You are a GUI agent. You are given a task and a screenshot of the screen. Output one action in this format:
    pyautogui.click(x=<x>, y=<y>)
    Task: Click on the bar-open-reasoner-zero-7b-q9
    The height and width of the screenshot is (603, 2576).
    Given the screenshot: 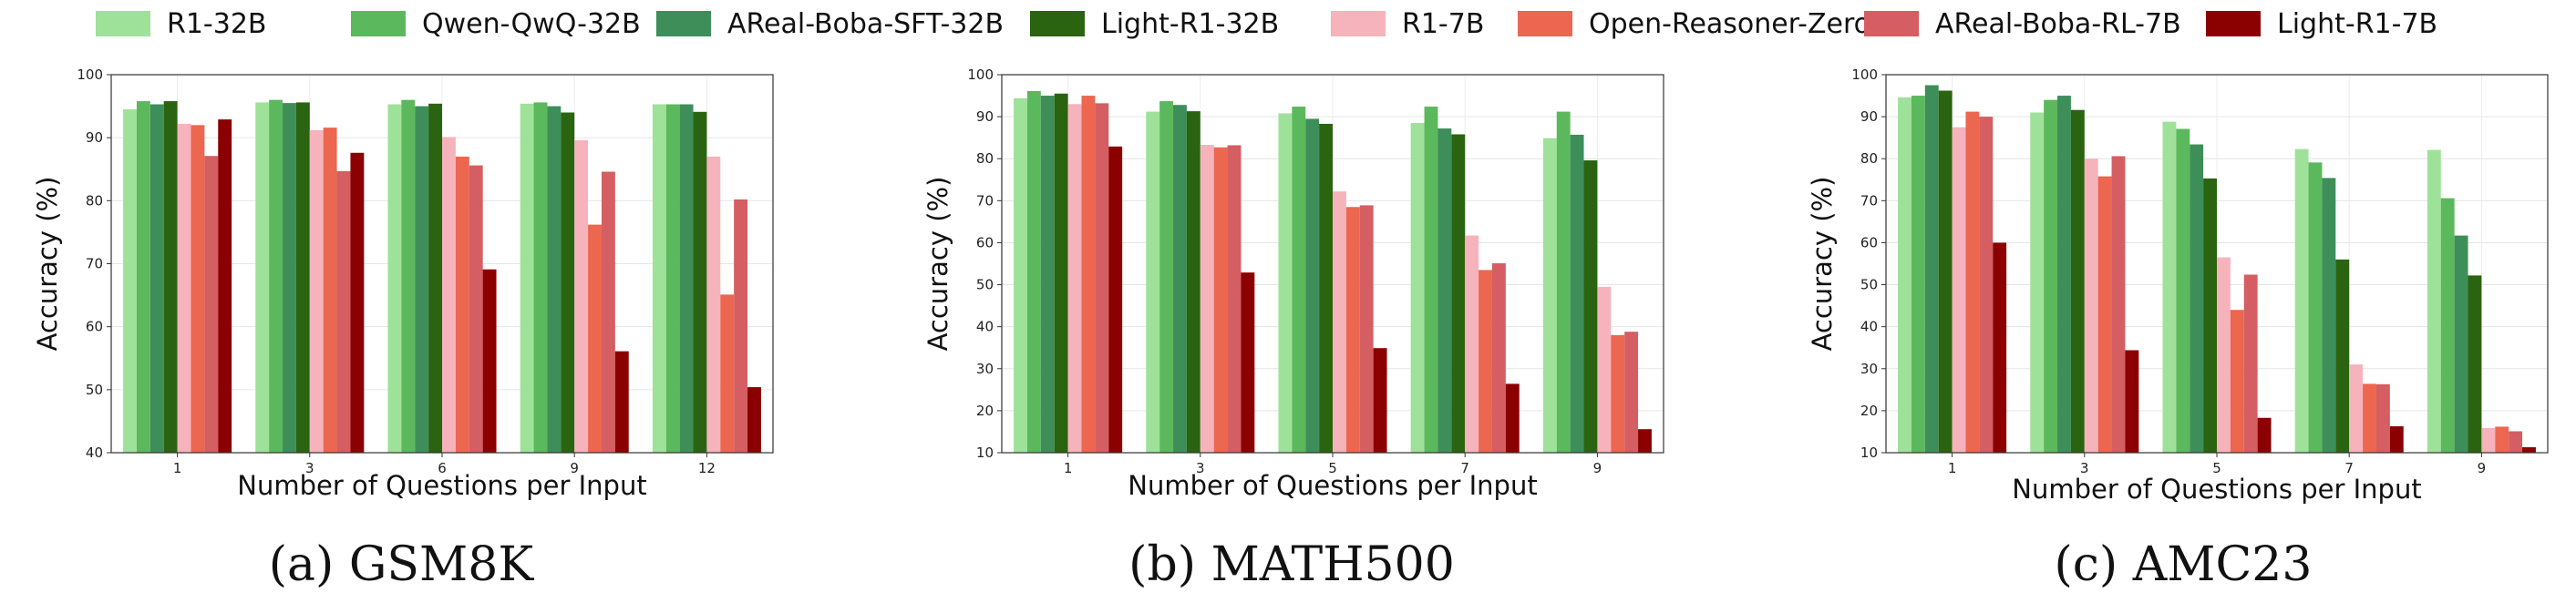 What is the action you would take?
    pyautogui.click(x=2502, y=440)
    